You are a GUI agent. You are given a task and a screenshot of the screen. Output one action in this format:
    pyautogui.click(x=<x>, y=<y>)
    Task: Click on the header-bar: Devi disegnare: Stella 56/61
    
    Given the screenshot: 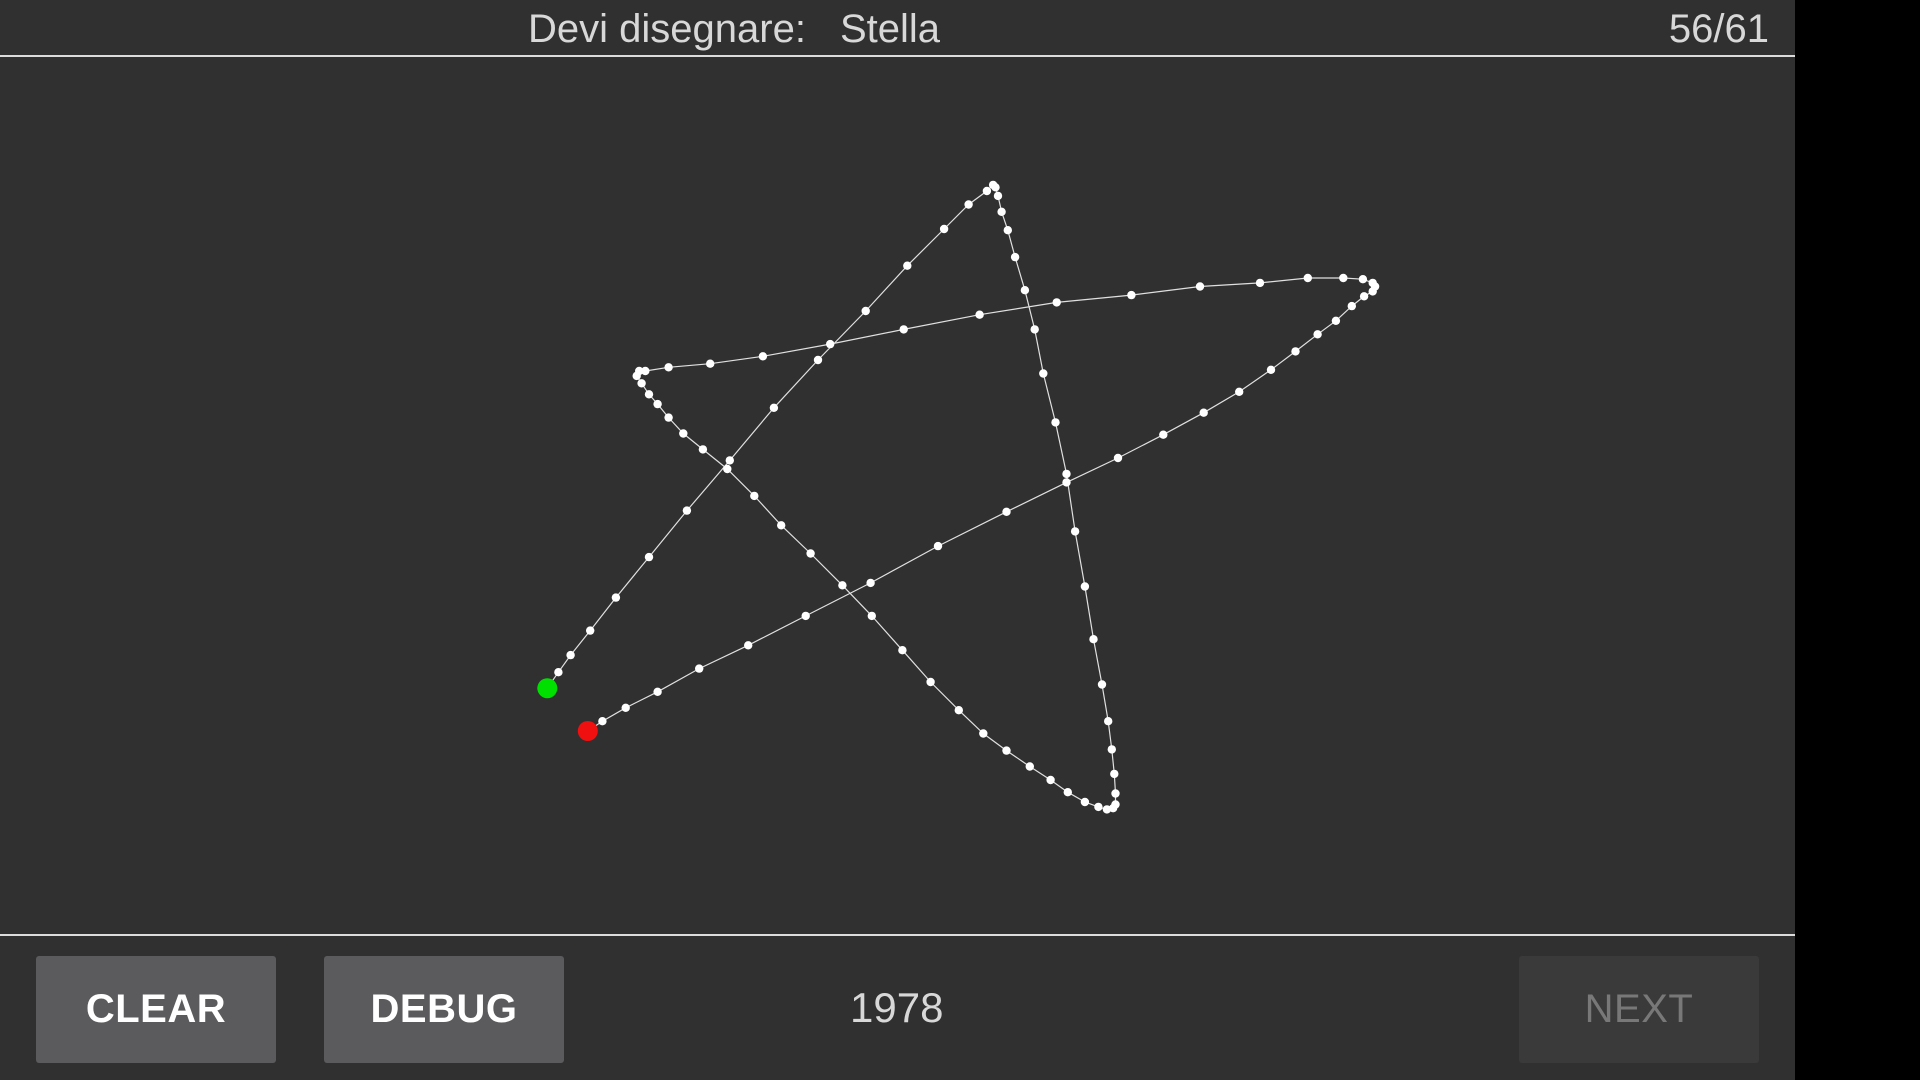 What is the action you would take?
    pyautogui.click(x=897, y=28)
    